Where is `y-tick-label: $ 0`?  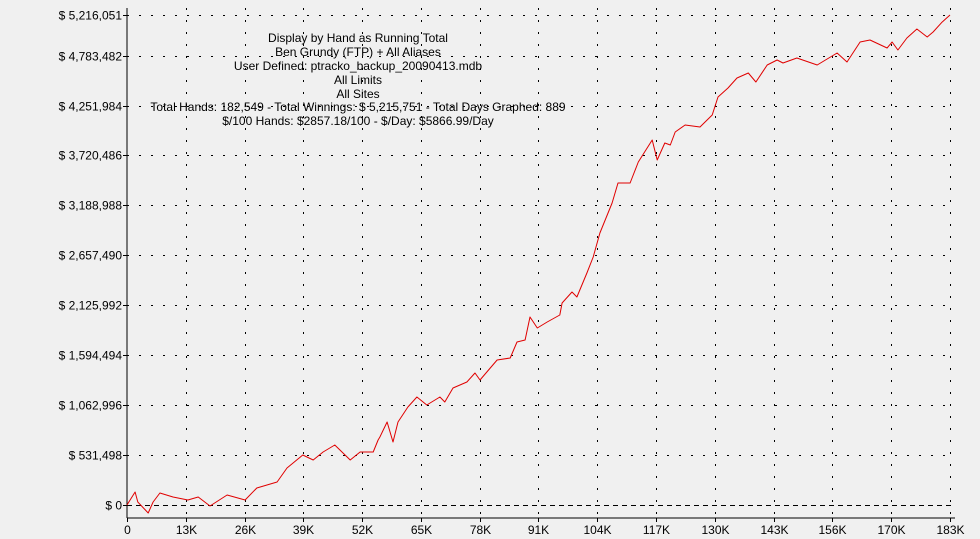
y-tick-label: $ 0 is located at coordinates (113, 506).